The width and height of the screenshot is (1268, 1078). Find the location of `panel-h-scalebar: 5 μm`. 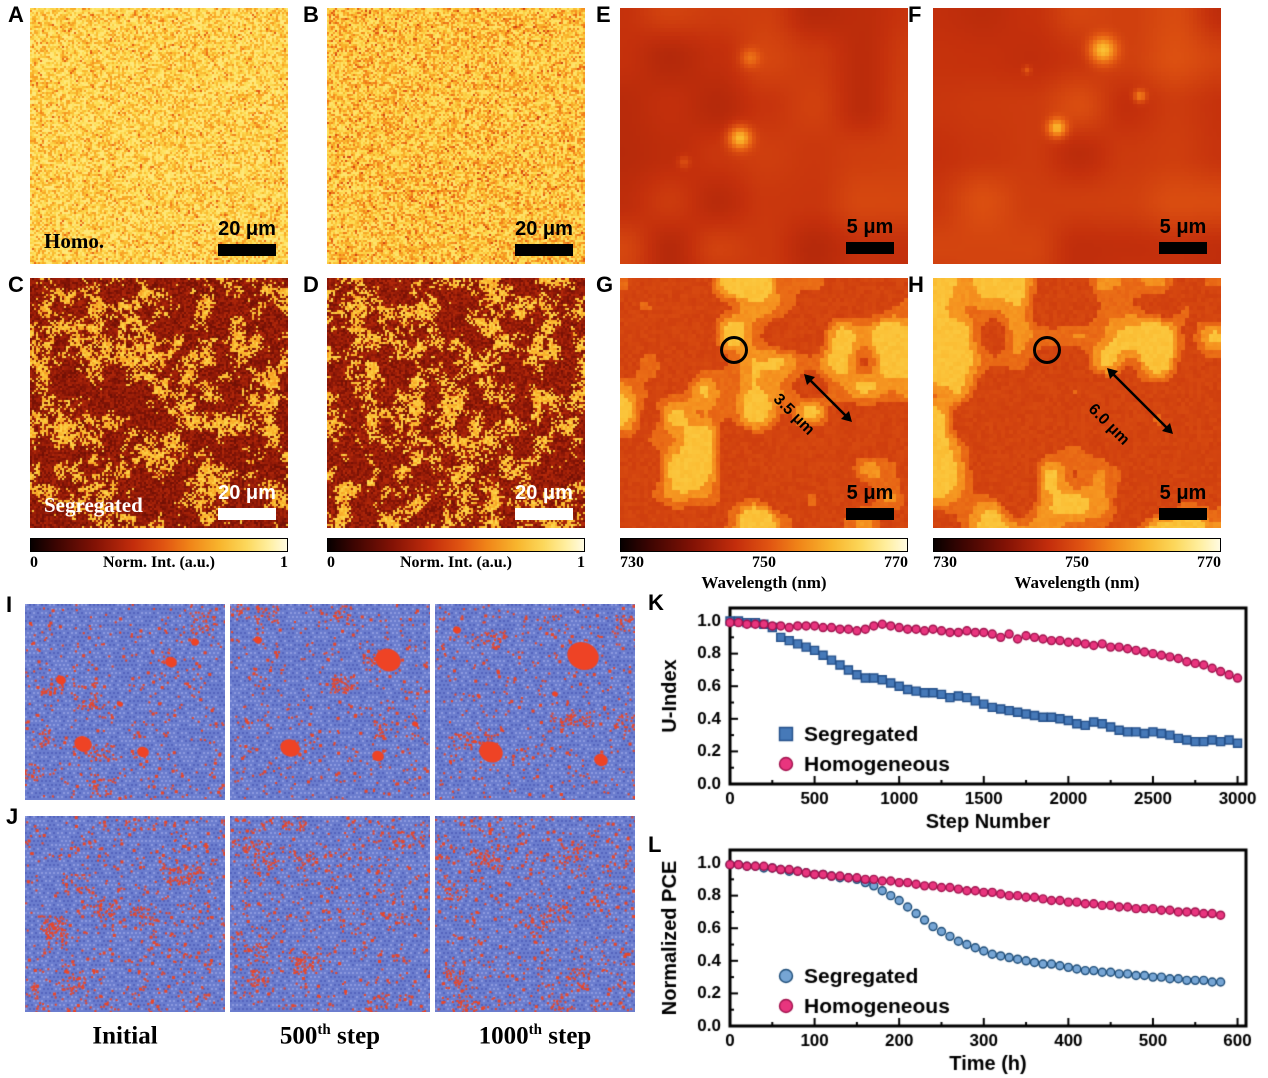

panel-h-scalebar: 5 μm is located at coordinates (1183, 501).